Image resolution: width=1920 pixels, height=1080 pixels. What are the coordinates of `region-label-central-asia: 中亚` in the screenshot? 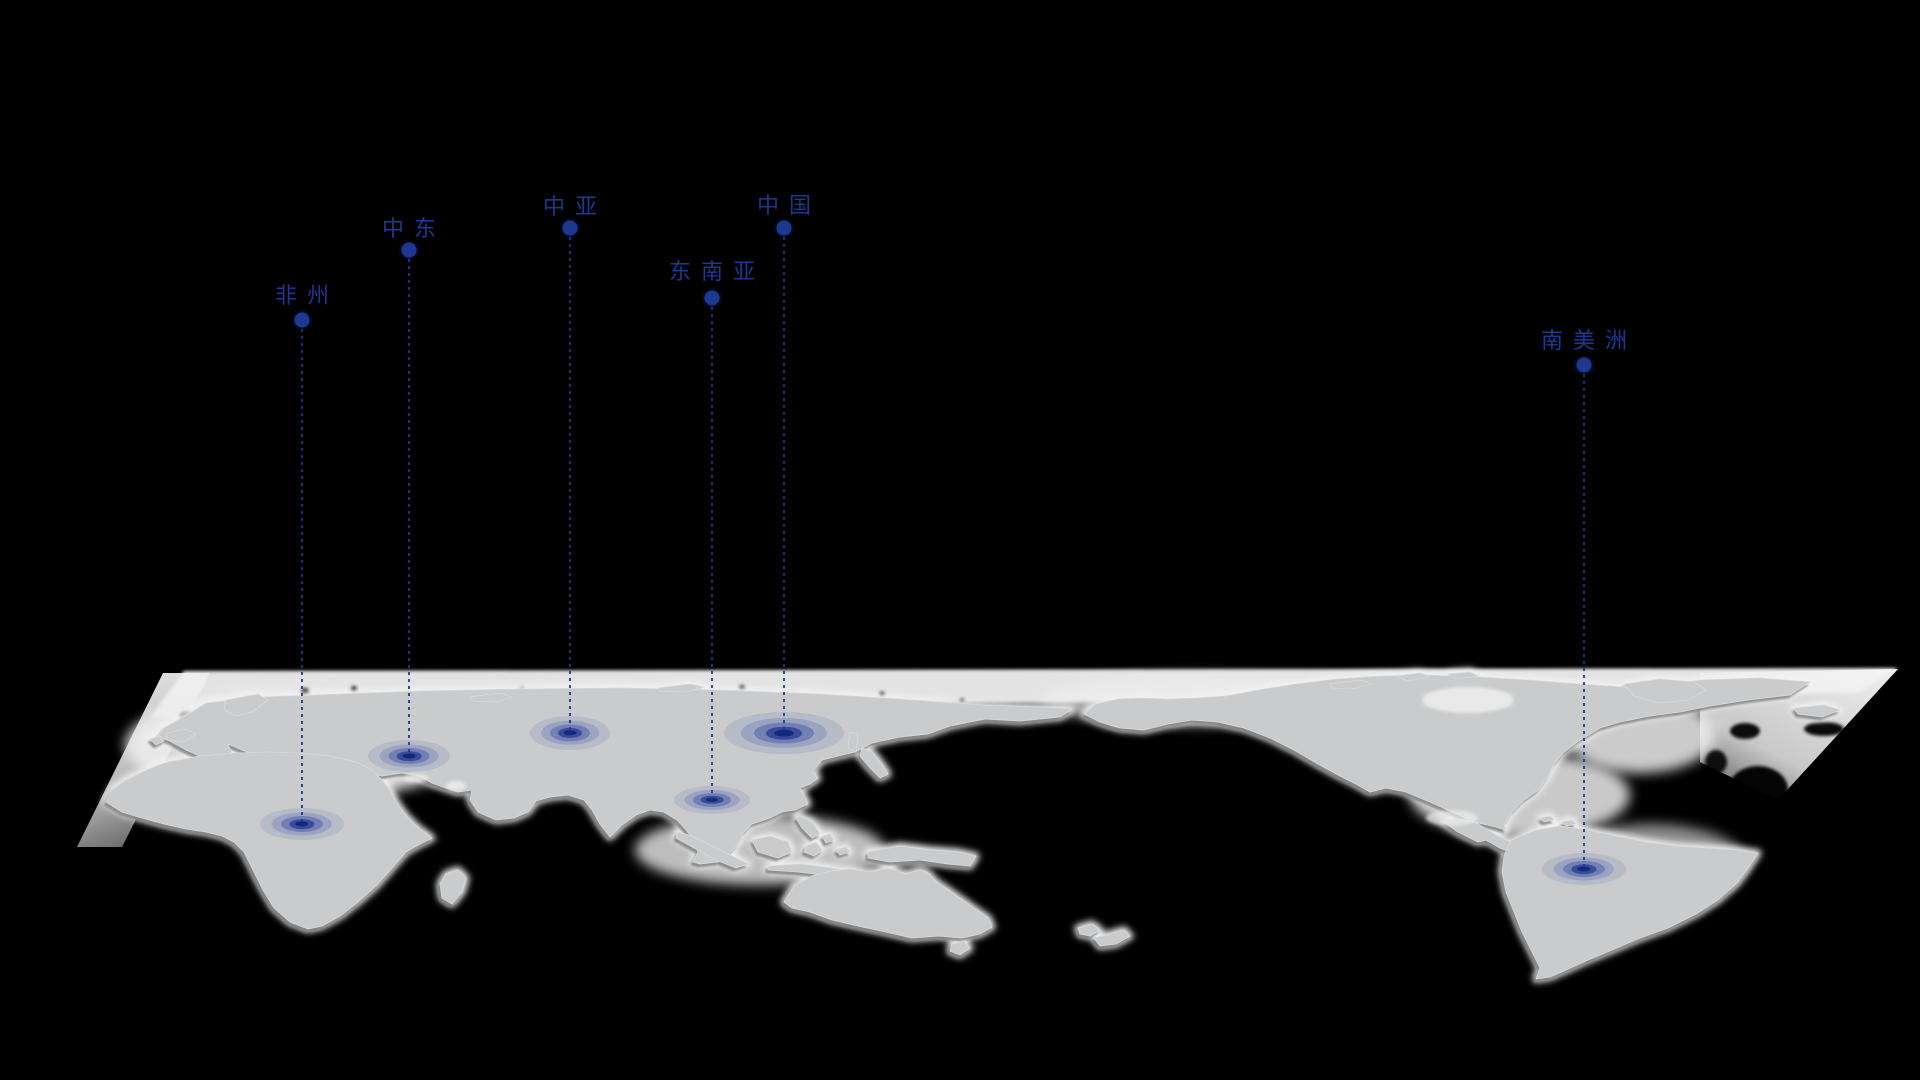 It's located at (575, 207).